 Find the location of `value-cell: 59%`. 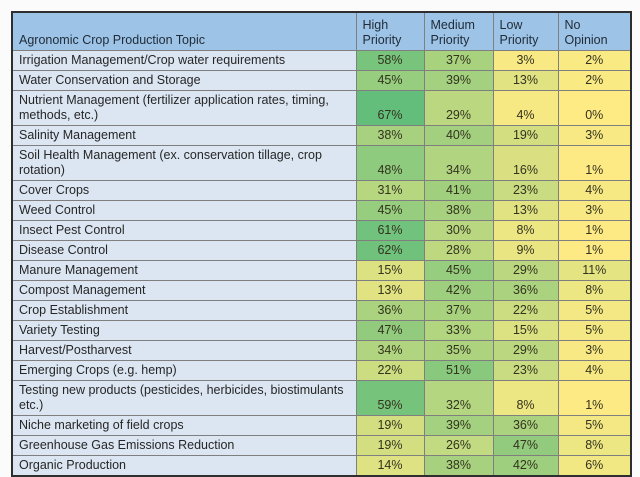

value-cell: 59% is located at coordinates (390, 398).